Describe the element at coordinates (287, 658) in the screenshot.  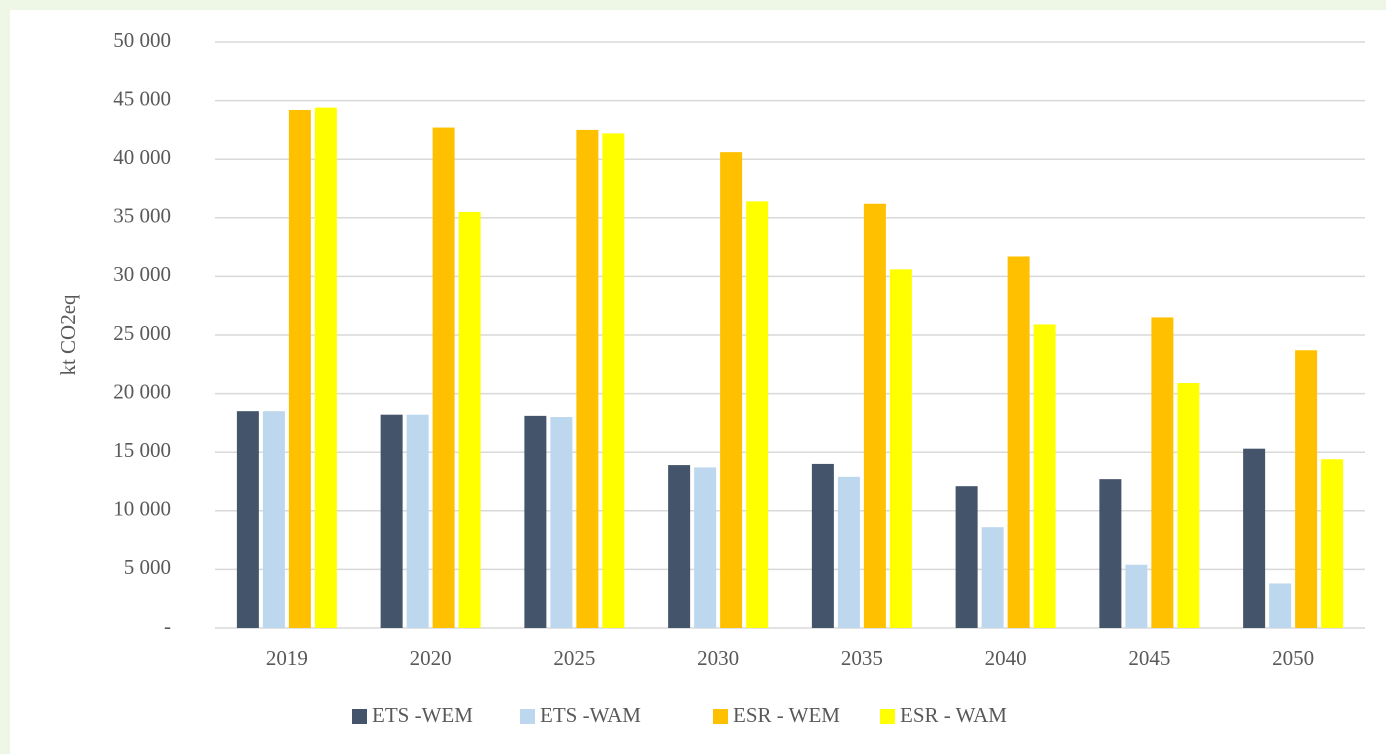
I see `x-tick-label: 2019` at that location.